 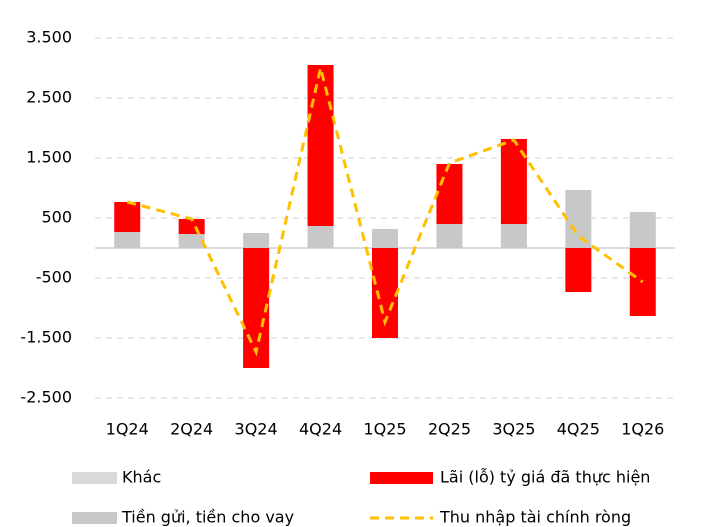 What do you see at coordinates (207, 517) in the screenshot?
I see `legend-label: Tiền gửi, tiền cho vay` at bounding box center [207, 517].